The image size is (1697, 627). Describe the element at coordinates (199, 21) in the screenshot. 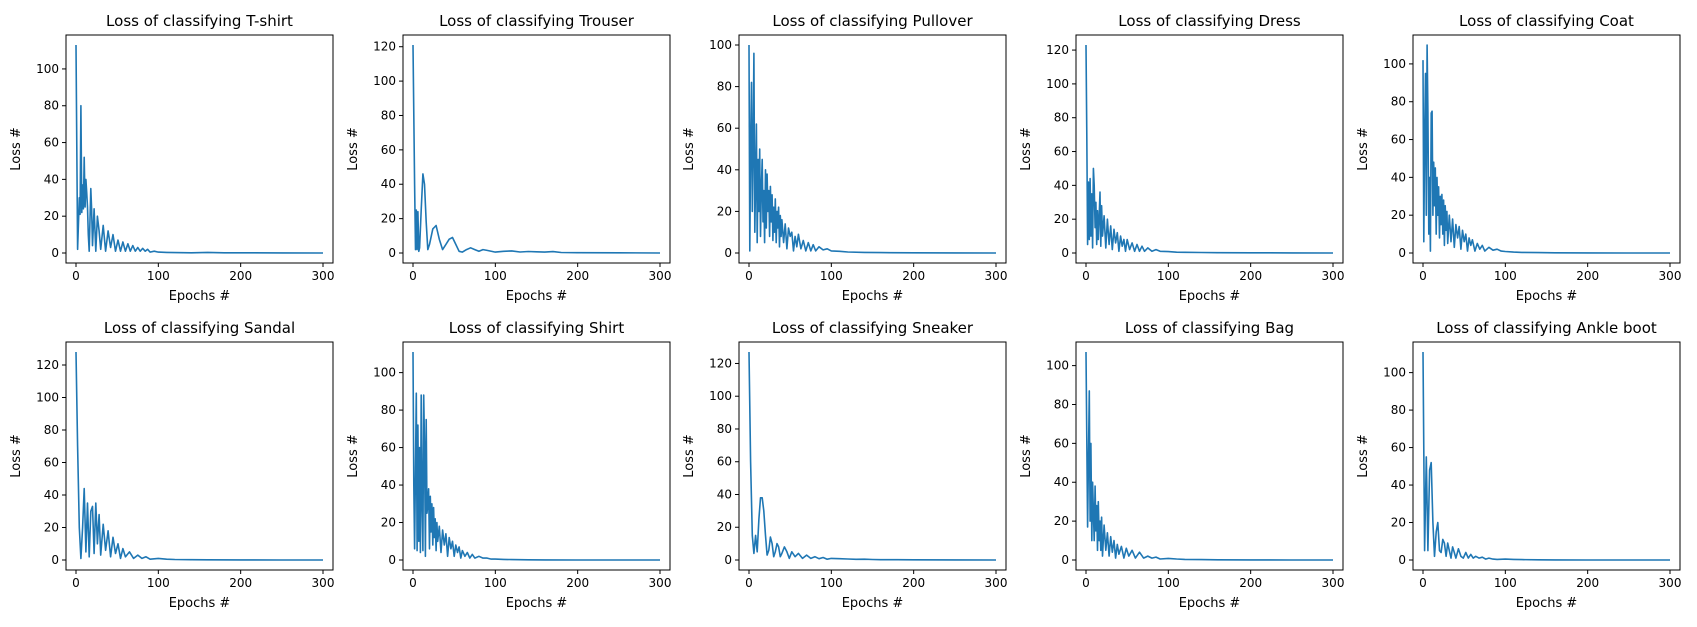

I see `subplot-title: Loss of classifying T-shirt` at that location.